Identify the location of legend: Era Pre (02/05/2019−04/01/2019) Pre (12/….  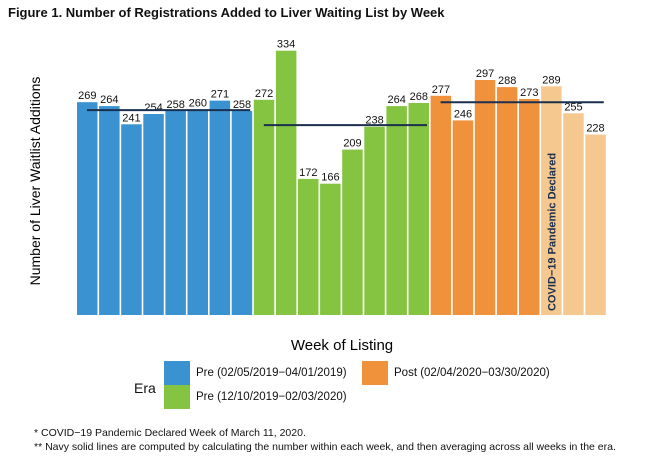
(354, 383).